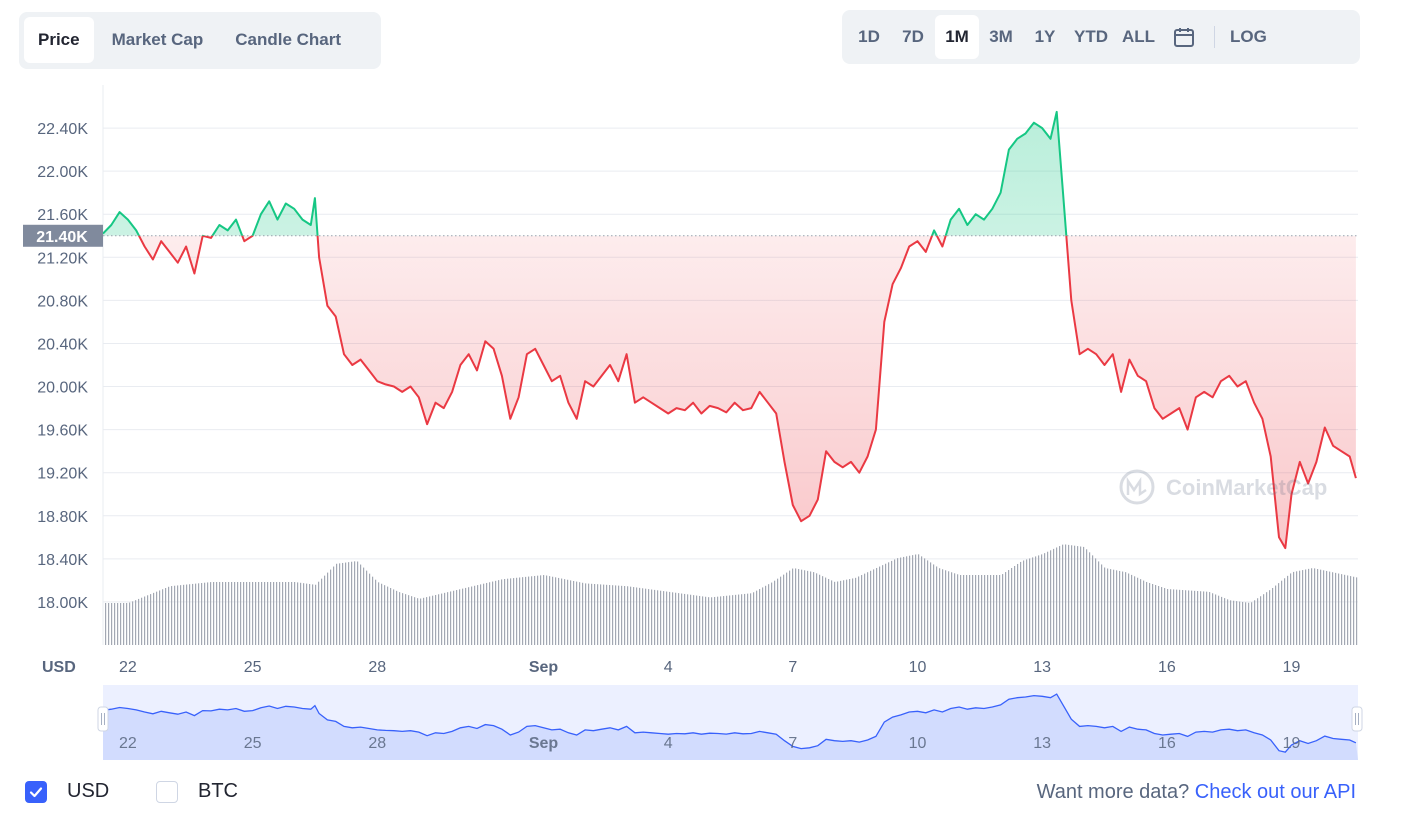 Image resolution: width=1404 pixels, height=819 pixels. Describe the element at coordinates (1139, 36) in the screenshot. I see `range-all-button: ALL` at that location.